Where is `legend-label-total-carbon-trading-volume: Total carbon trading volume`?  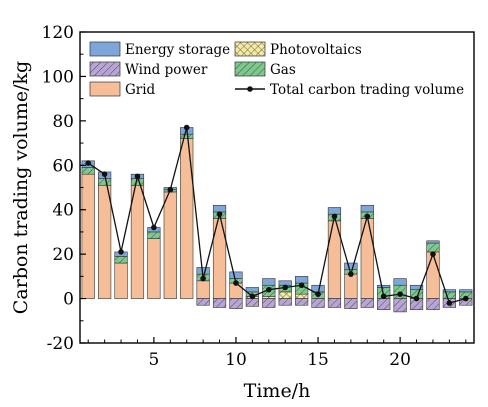 legend-label-total-carbon-trading-volume: Total carbon trading volume is located at coordinates (367, 90).